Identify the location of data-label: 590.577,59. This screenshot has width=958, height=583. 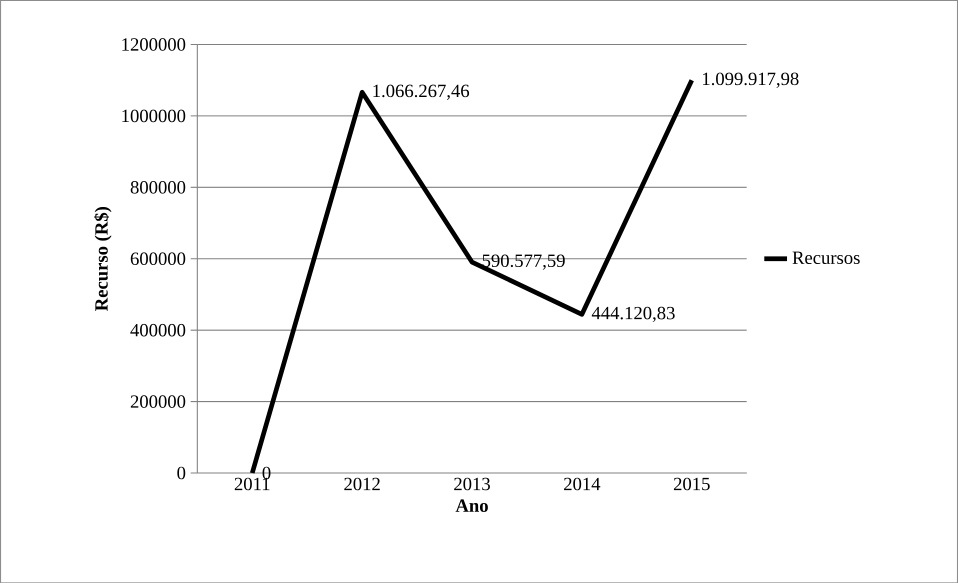
(523, 262).